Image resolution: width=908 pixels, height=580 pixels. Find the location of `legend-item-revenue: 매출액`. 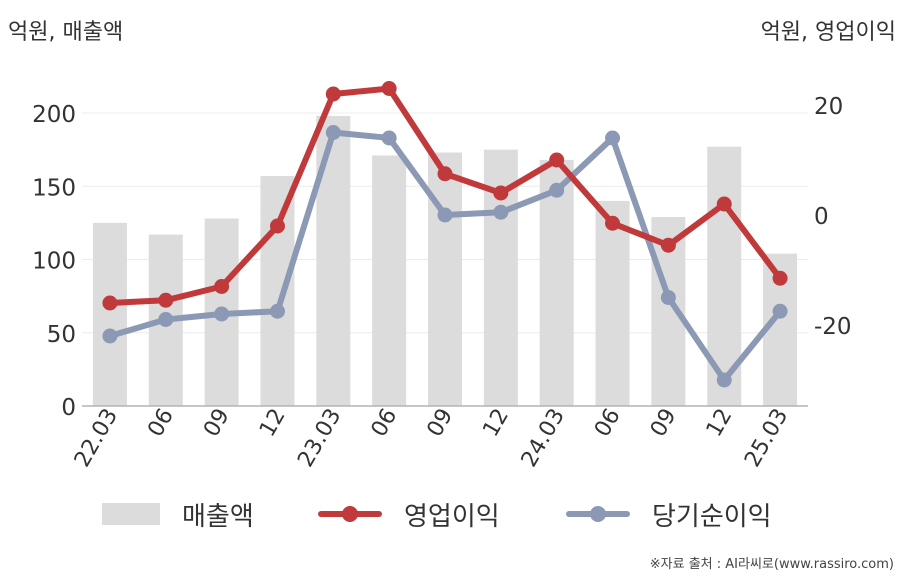

legend-item-revenue: 매출액 is located at coordinates (178, 514).